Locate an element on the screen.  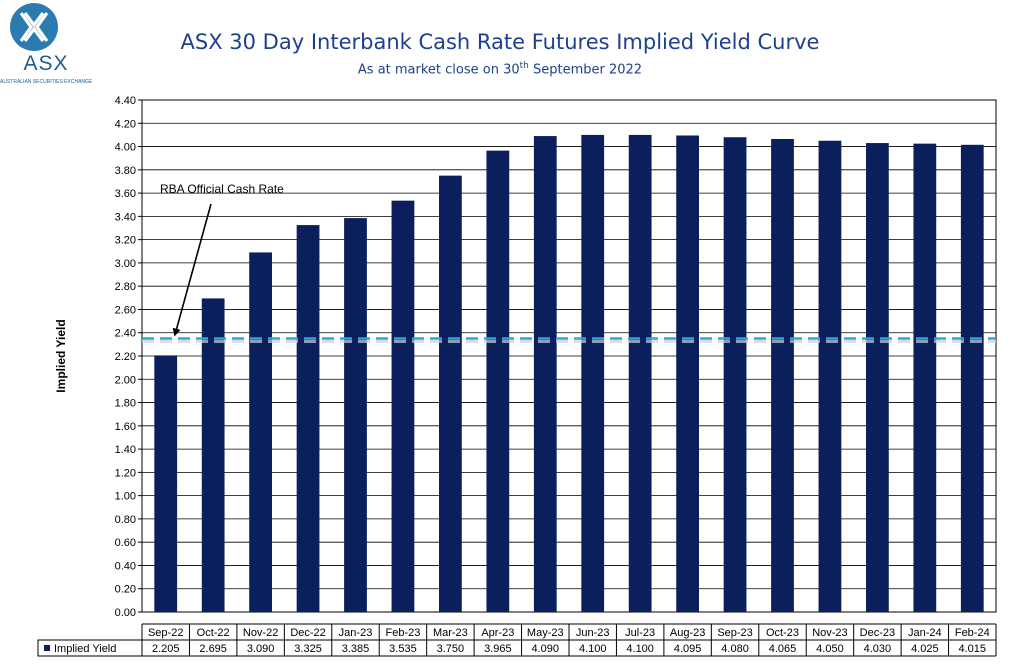
y-tick-label: 2.20 is located at coordinates (125, 357).